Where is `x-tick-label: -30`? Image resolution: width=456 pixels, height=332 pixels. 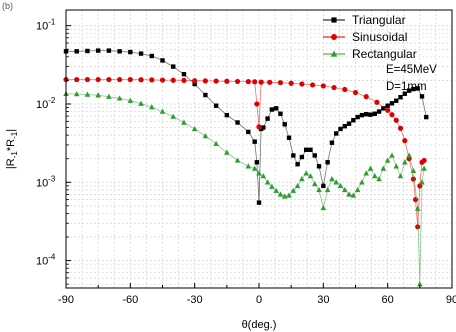
x-tick-label: -30 is located at coordinates (195, 300).